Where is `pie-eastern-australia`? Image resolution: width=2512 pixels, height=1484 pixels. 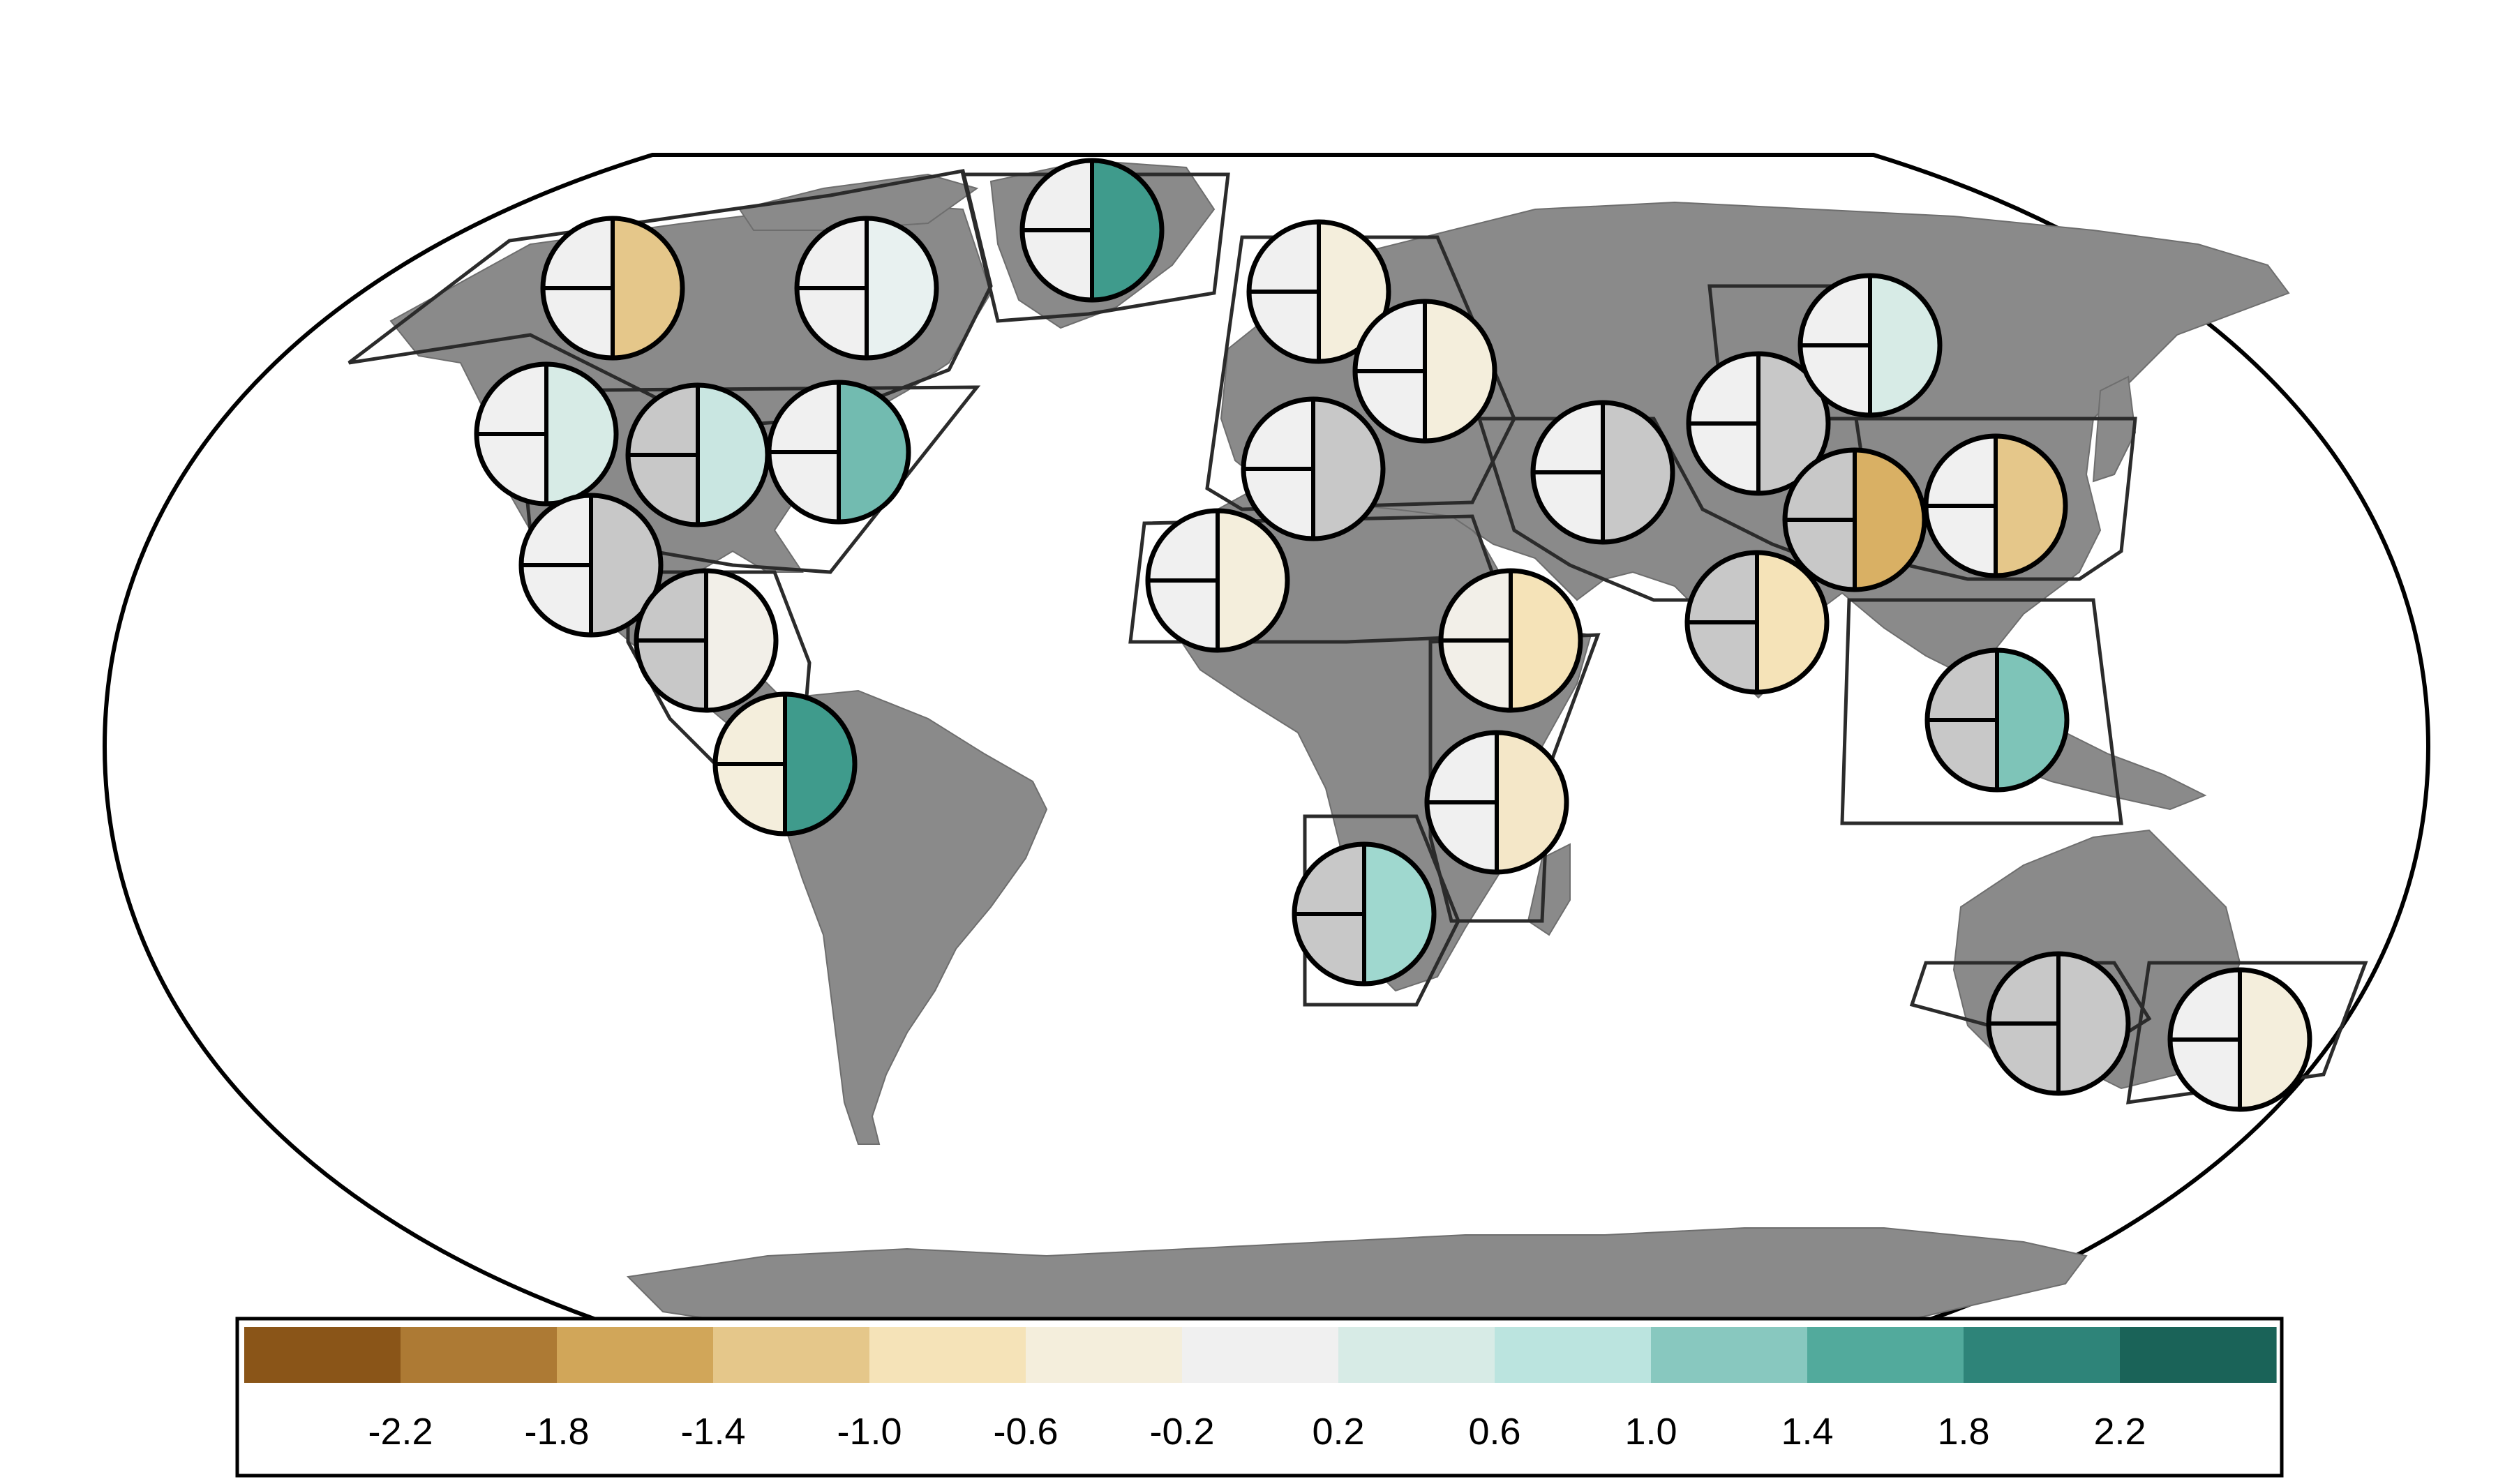 pie-eastern-australia is located at coordinates (2239, 1040).